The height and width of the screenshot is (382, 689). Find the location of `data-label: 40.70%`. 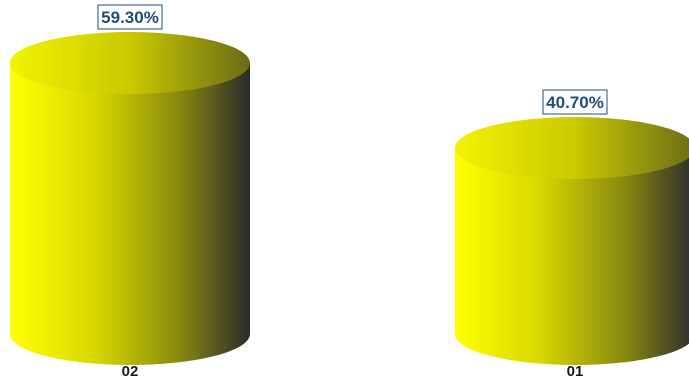

data-label: 40.70% is located at coordinates (575, 102).